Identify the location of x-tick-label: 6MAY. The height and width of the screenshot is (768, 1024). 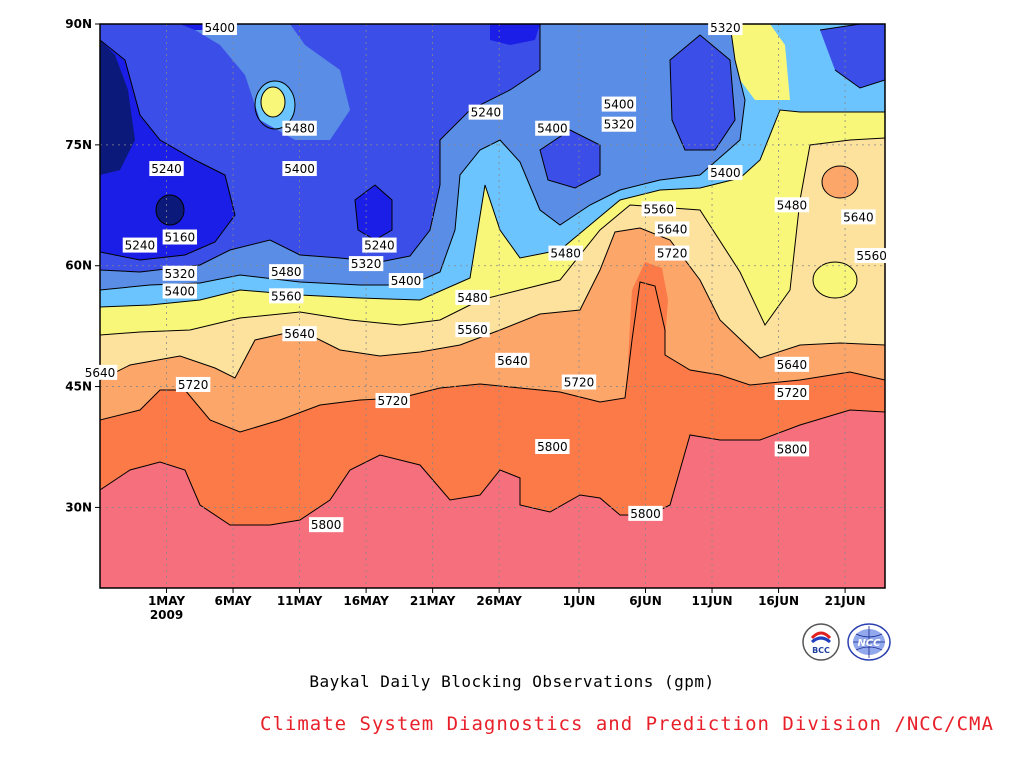
(232, 601).